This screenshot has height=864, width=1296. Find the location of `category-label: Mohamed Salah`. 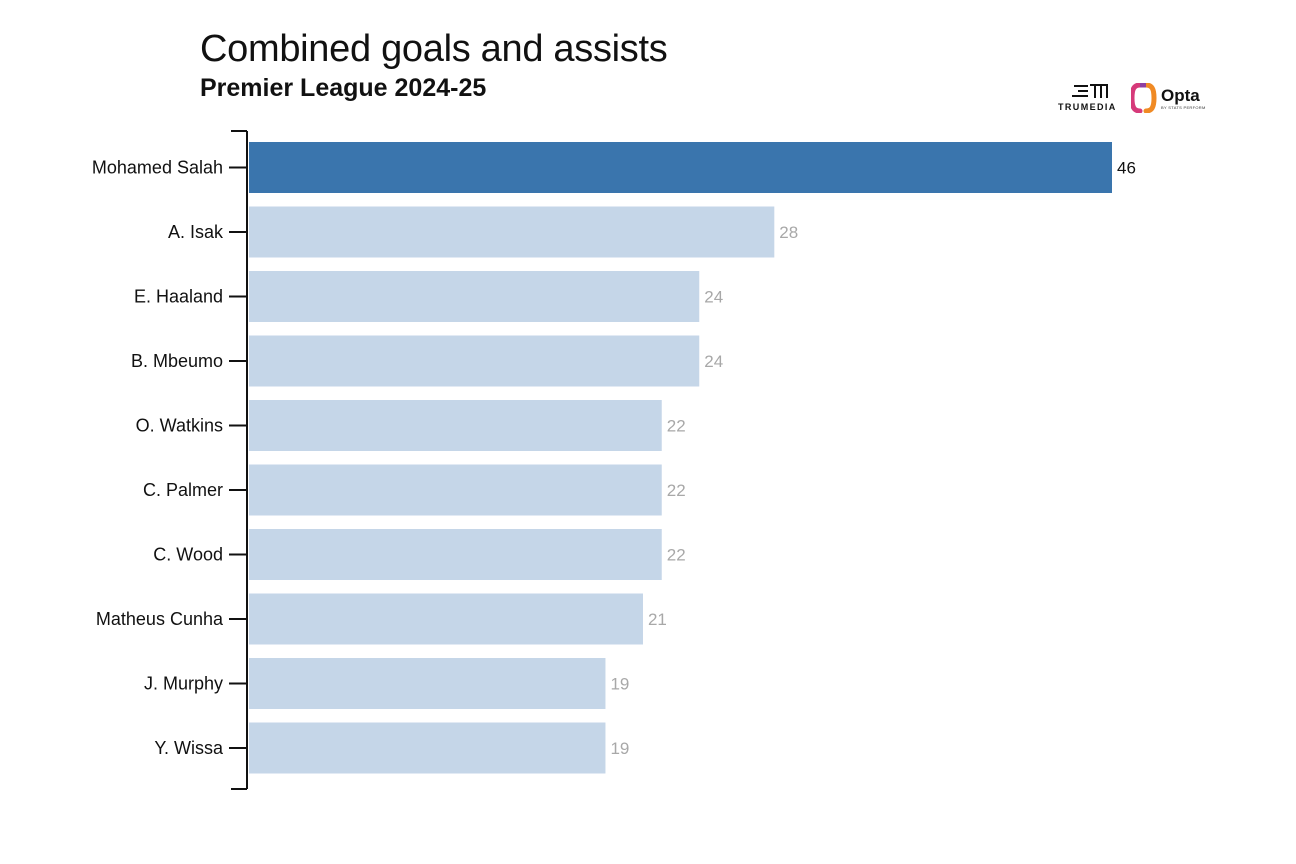

category-label: Mohamed Salah is located at coordinates (157, 168).